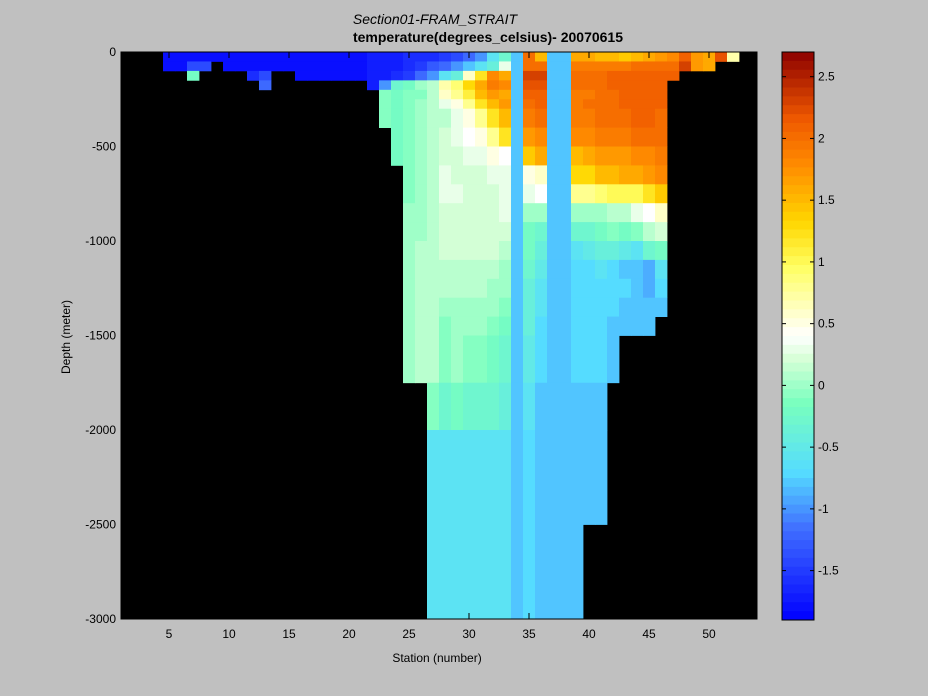  I want to click on colorbar-tick-label: 0, so click(821, 385).